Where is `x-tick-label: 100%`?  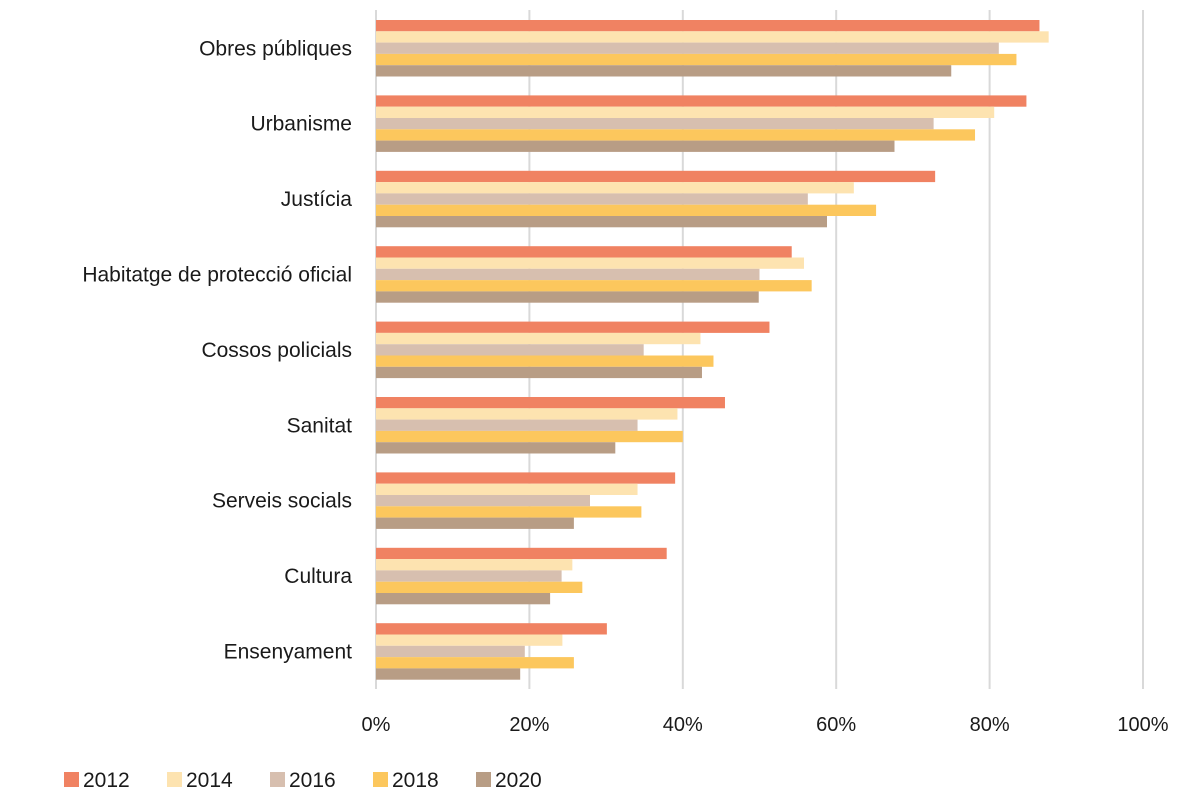 x-tick-label: 100% is located at coordinates (1142, 725).